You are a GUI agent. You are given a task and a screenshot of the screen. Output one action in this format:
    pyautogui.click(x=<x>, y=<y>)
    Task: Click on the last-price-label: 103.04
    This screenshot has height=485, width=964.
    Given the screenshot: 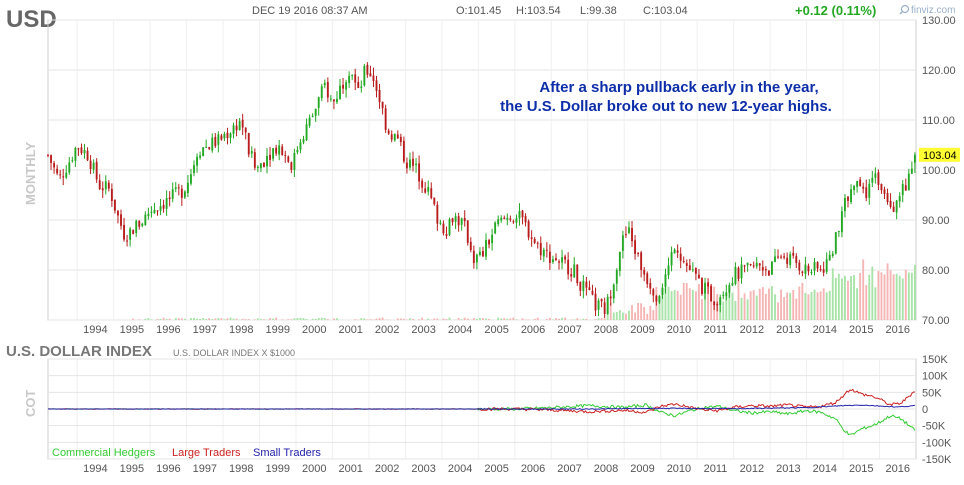 What is the action you would take?
    pyautogui.click(x=940, y=156)
    